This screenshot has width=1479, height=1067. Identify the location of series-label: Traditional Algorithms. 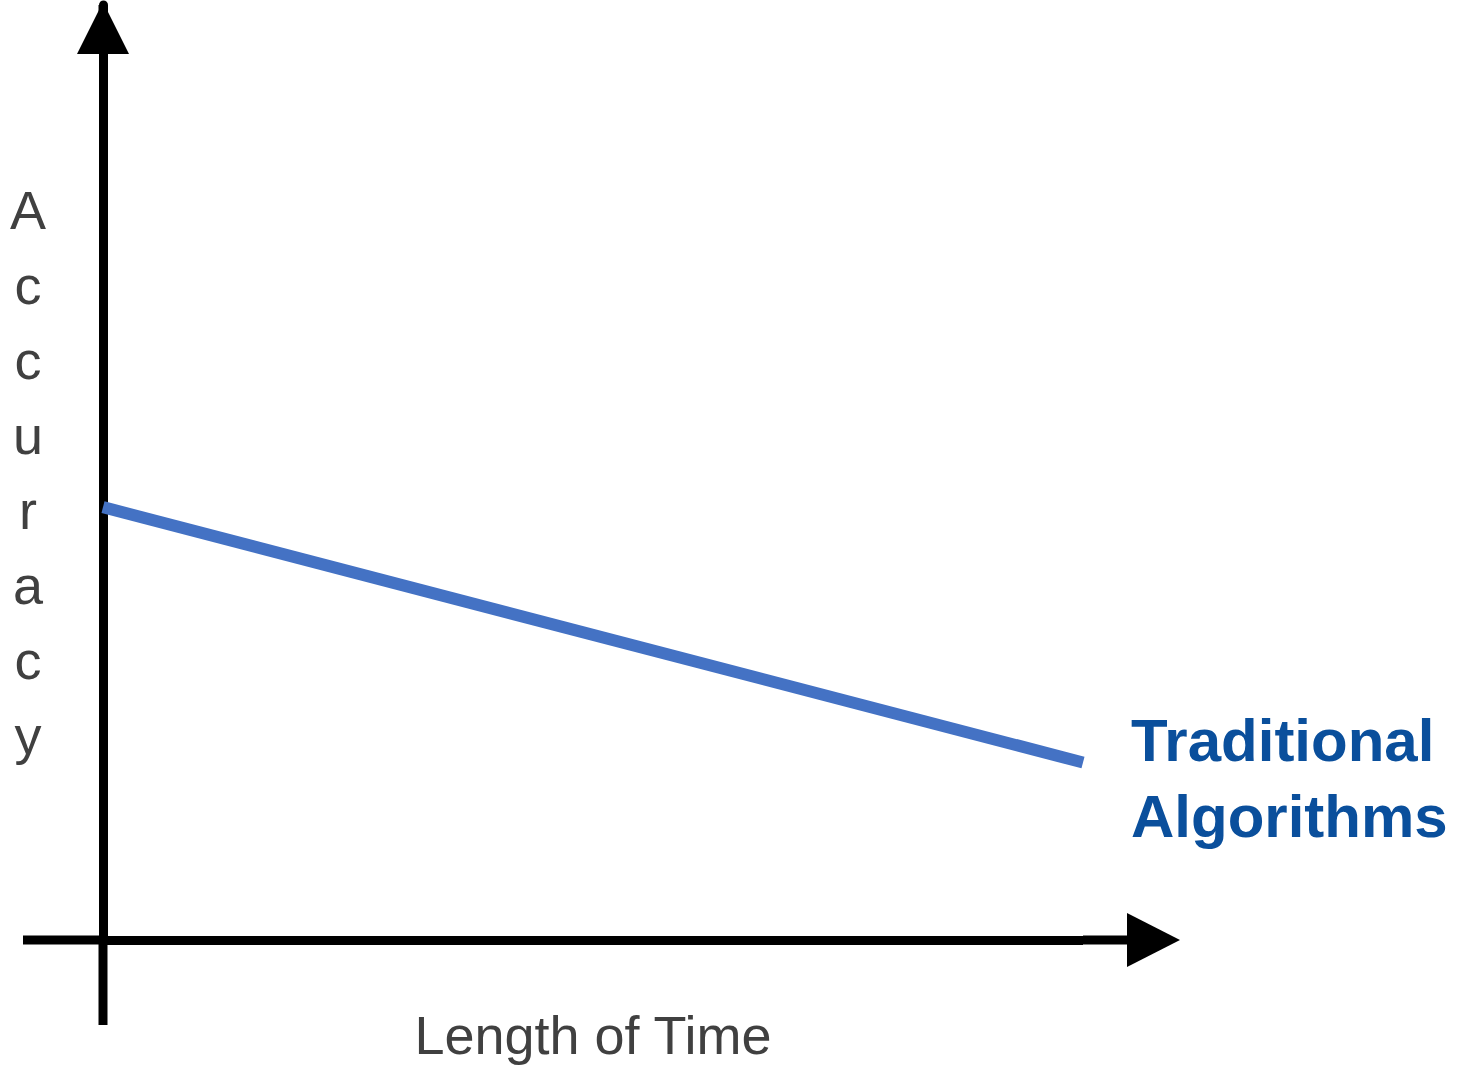
(1291, 779).